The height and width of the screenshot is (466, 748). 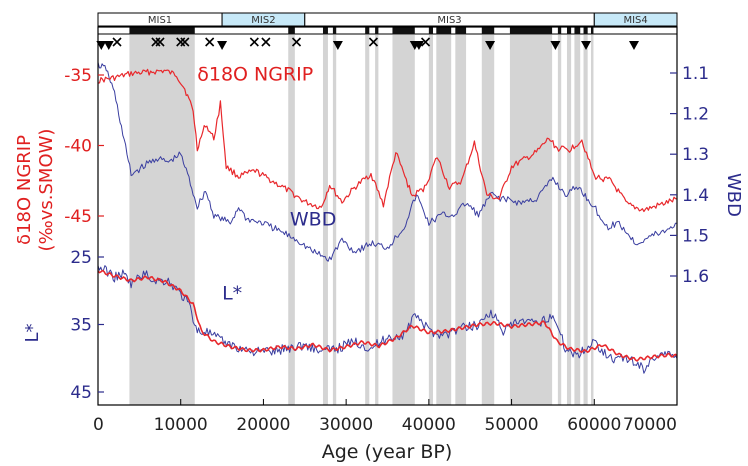 I want to click on x-tick-label-7: 70000, so click(x=650, y=425).